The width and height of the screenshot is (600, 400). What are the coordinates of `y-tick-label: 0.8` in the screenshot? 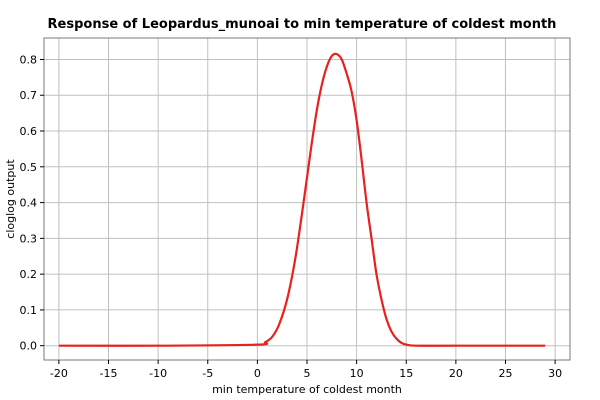 It's located at (29, 59).